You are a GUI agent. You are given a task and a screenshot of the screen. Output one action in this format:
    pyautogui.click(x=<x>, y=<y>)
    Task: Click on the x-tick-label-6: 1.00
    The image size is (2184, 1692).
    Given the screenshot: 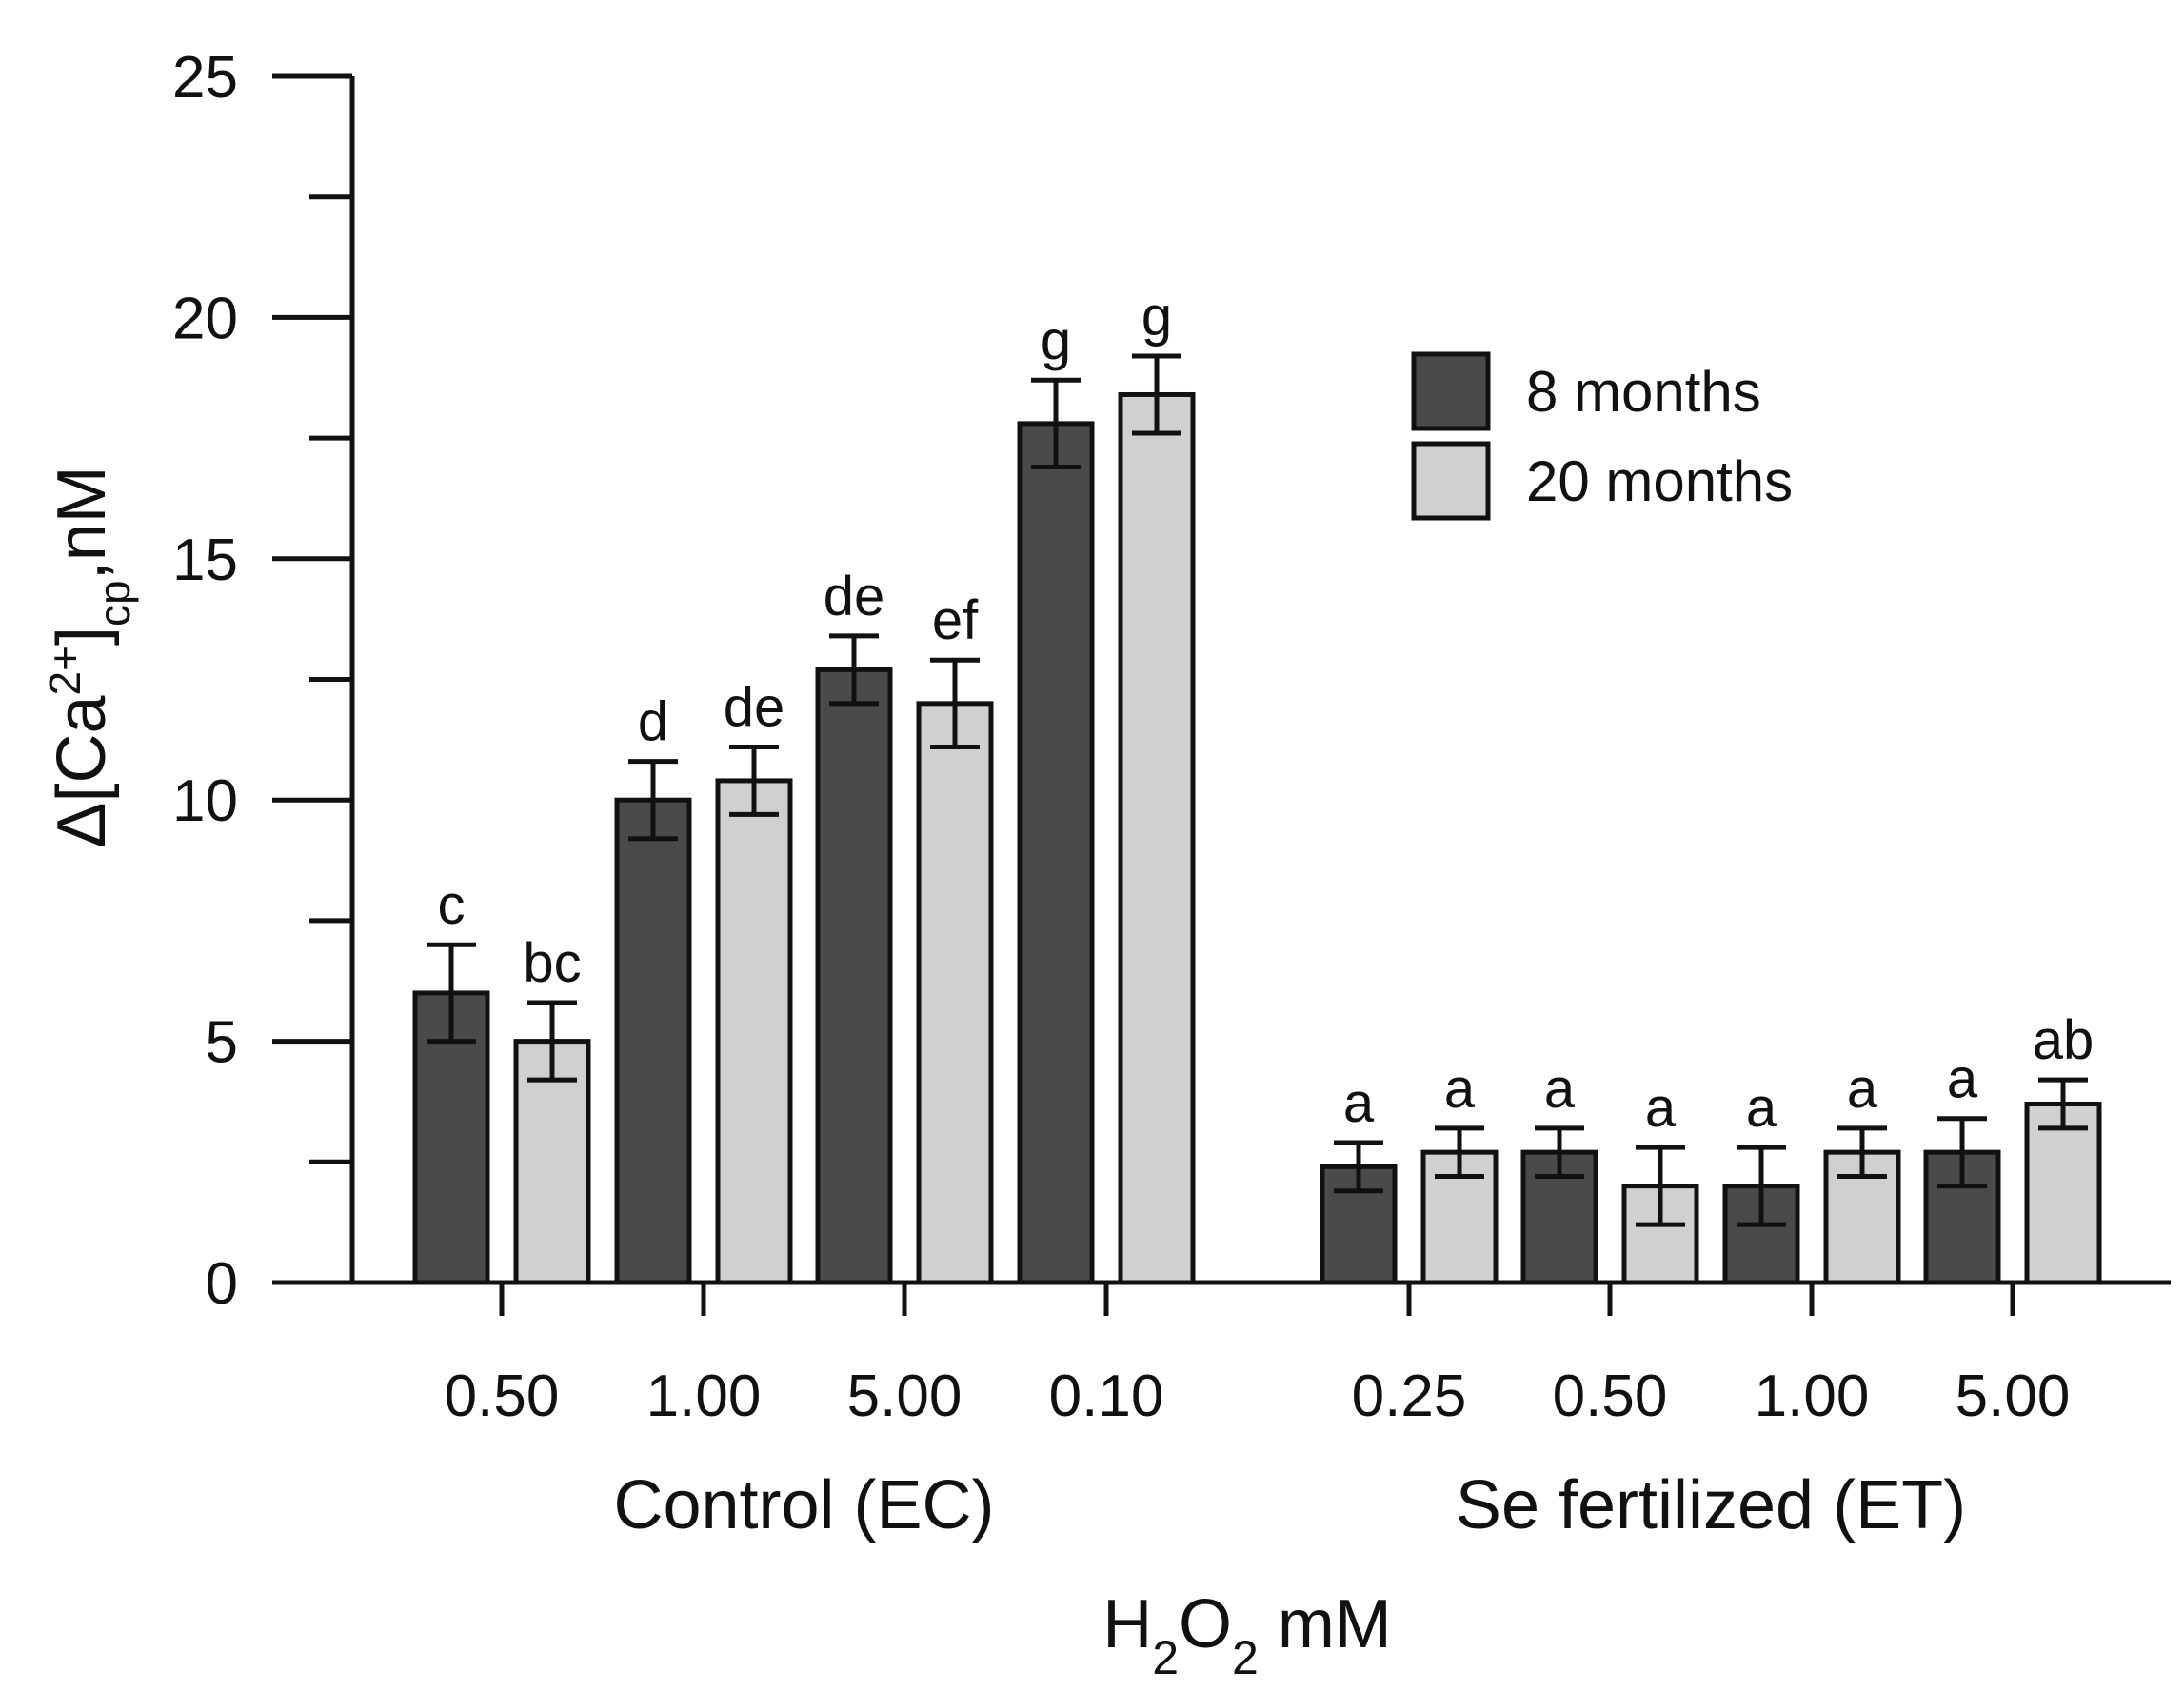 What is the action you would take?
    pyautogui.click(x=1812, y=1396)
    